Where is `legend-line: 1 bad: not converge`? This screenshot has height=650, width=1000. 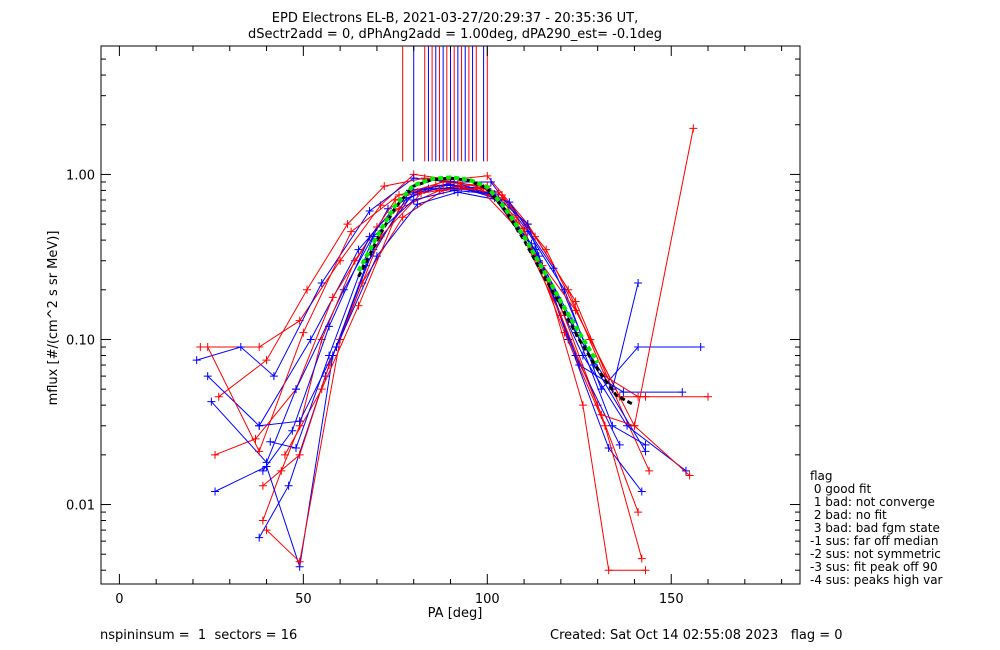
legend-line: 1 bad: not converge is located at coordinates (872, 502).